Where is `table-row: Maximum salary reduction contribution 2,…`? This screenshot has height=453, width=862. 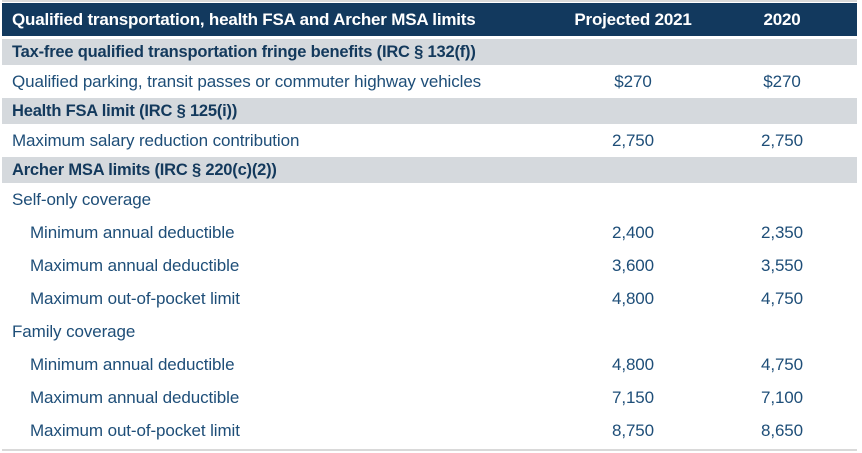 table-row: Maximum salary reduction contribution 2,… is located at coordinates (429, 140).